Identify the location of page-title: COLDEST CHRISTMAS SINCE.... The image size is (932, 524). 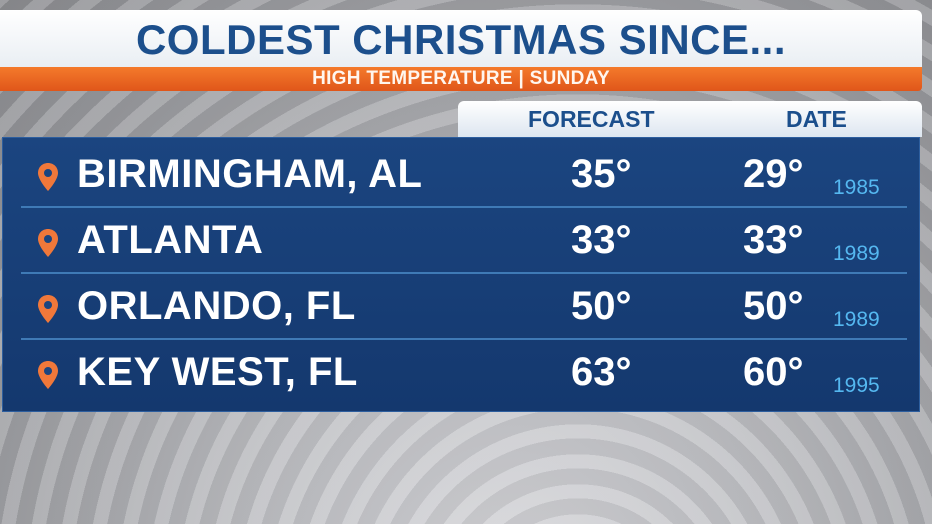
(461, 39).